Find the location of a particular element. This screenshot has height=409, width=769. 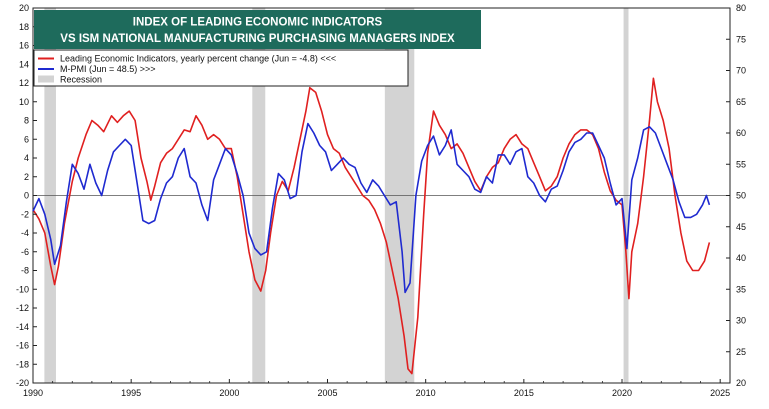

title-box is located at coordinates (257, 29).